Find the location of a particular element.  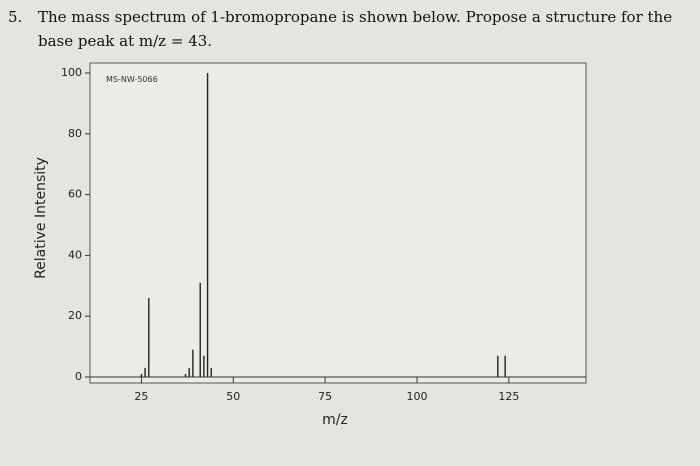

x-tick-label: 100 is located at coordinates (416, 396).